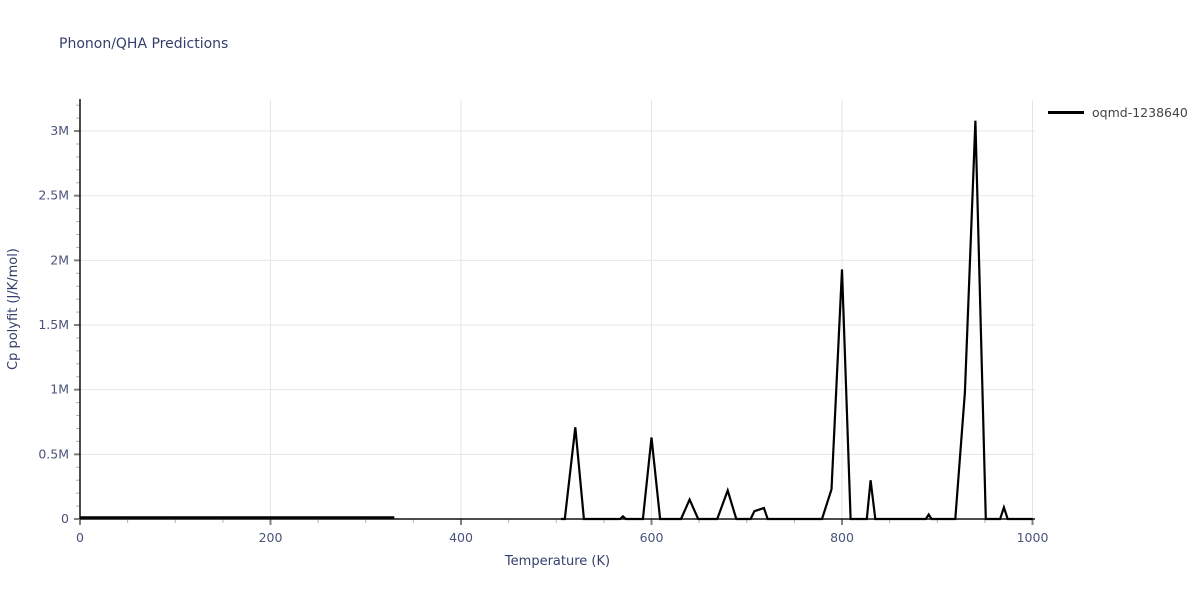  I want to click on x-tick-labels: 0 200 400 600 800 1000, so click(562, 537).